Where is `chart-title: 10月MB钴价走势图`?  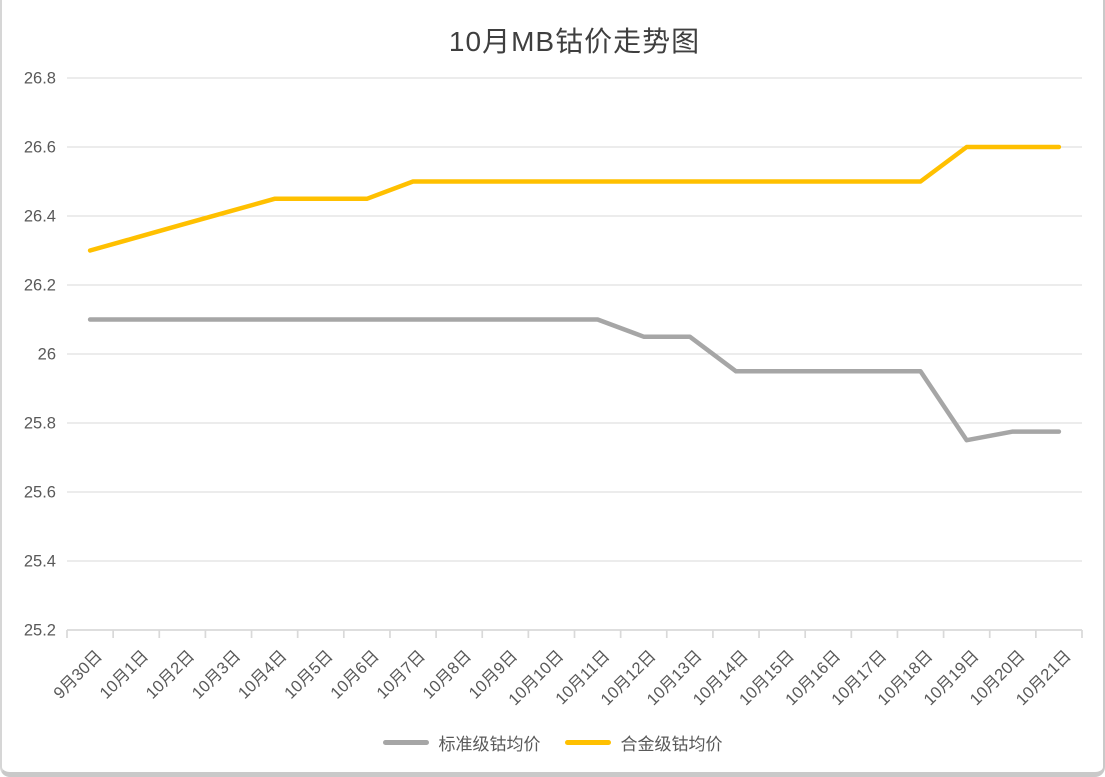
chart-title: 10月MB钴价走势图 is located at coordinates (574, 41).